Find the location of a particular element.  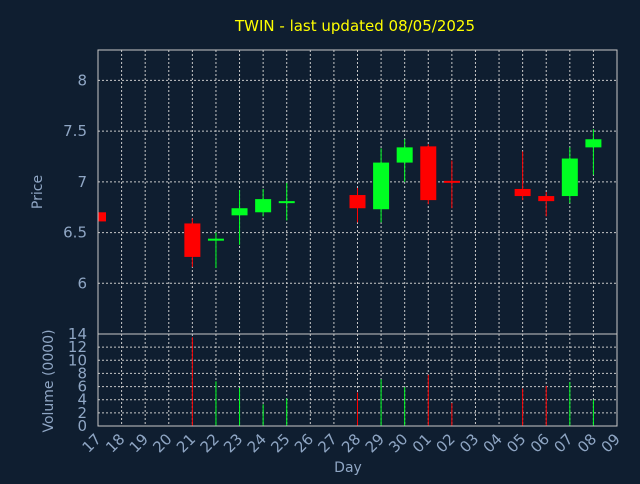

volume-tick-label: 4 is located at coordinates (82, 400).